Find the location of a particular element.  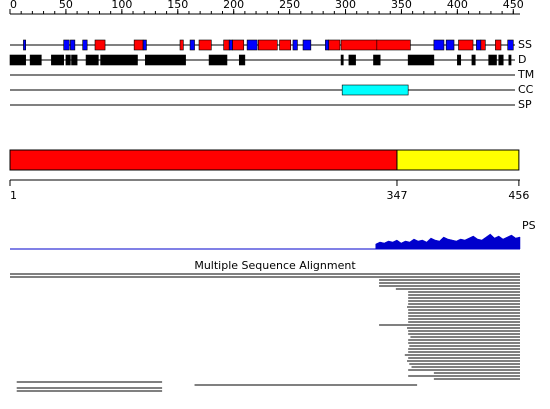

ruler-label: 0 is located at coordinates (13, 5).